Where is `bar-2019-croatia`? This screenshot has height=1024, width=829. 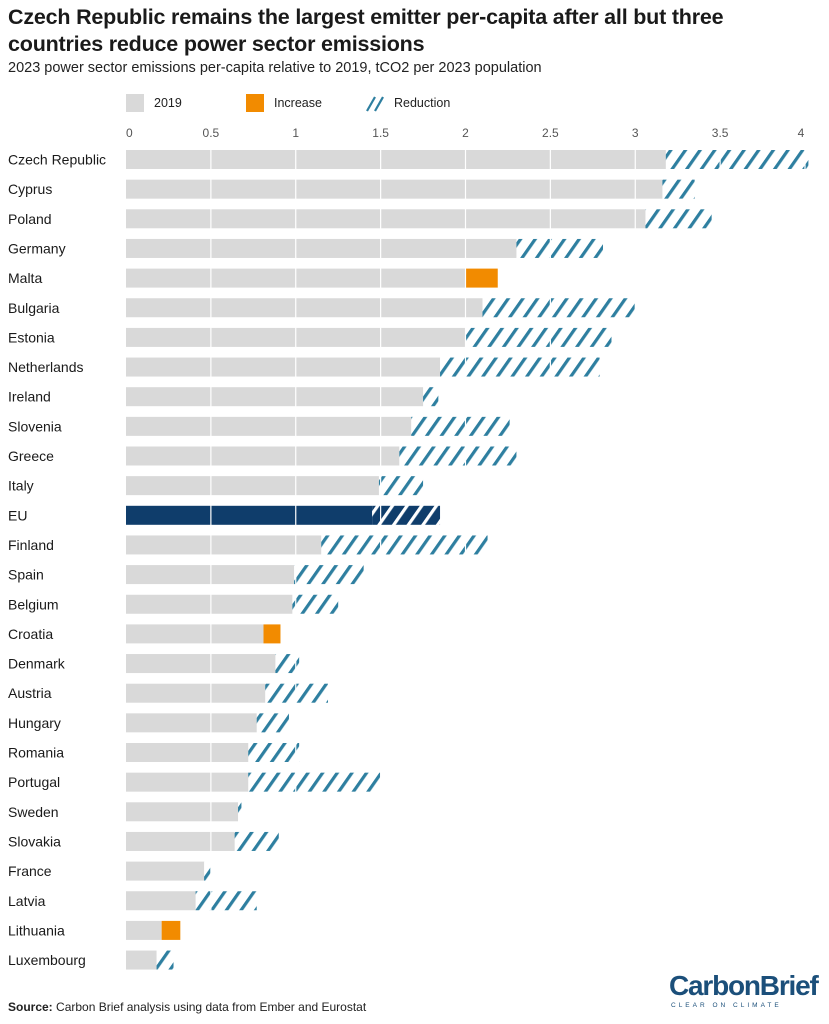
bar-2019-croatia is located at coordinates (195, 634).